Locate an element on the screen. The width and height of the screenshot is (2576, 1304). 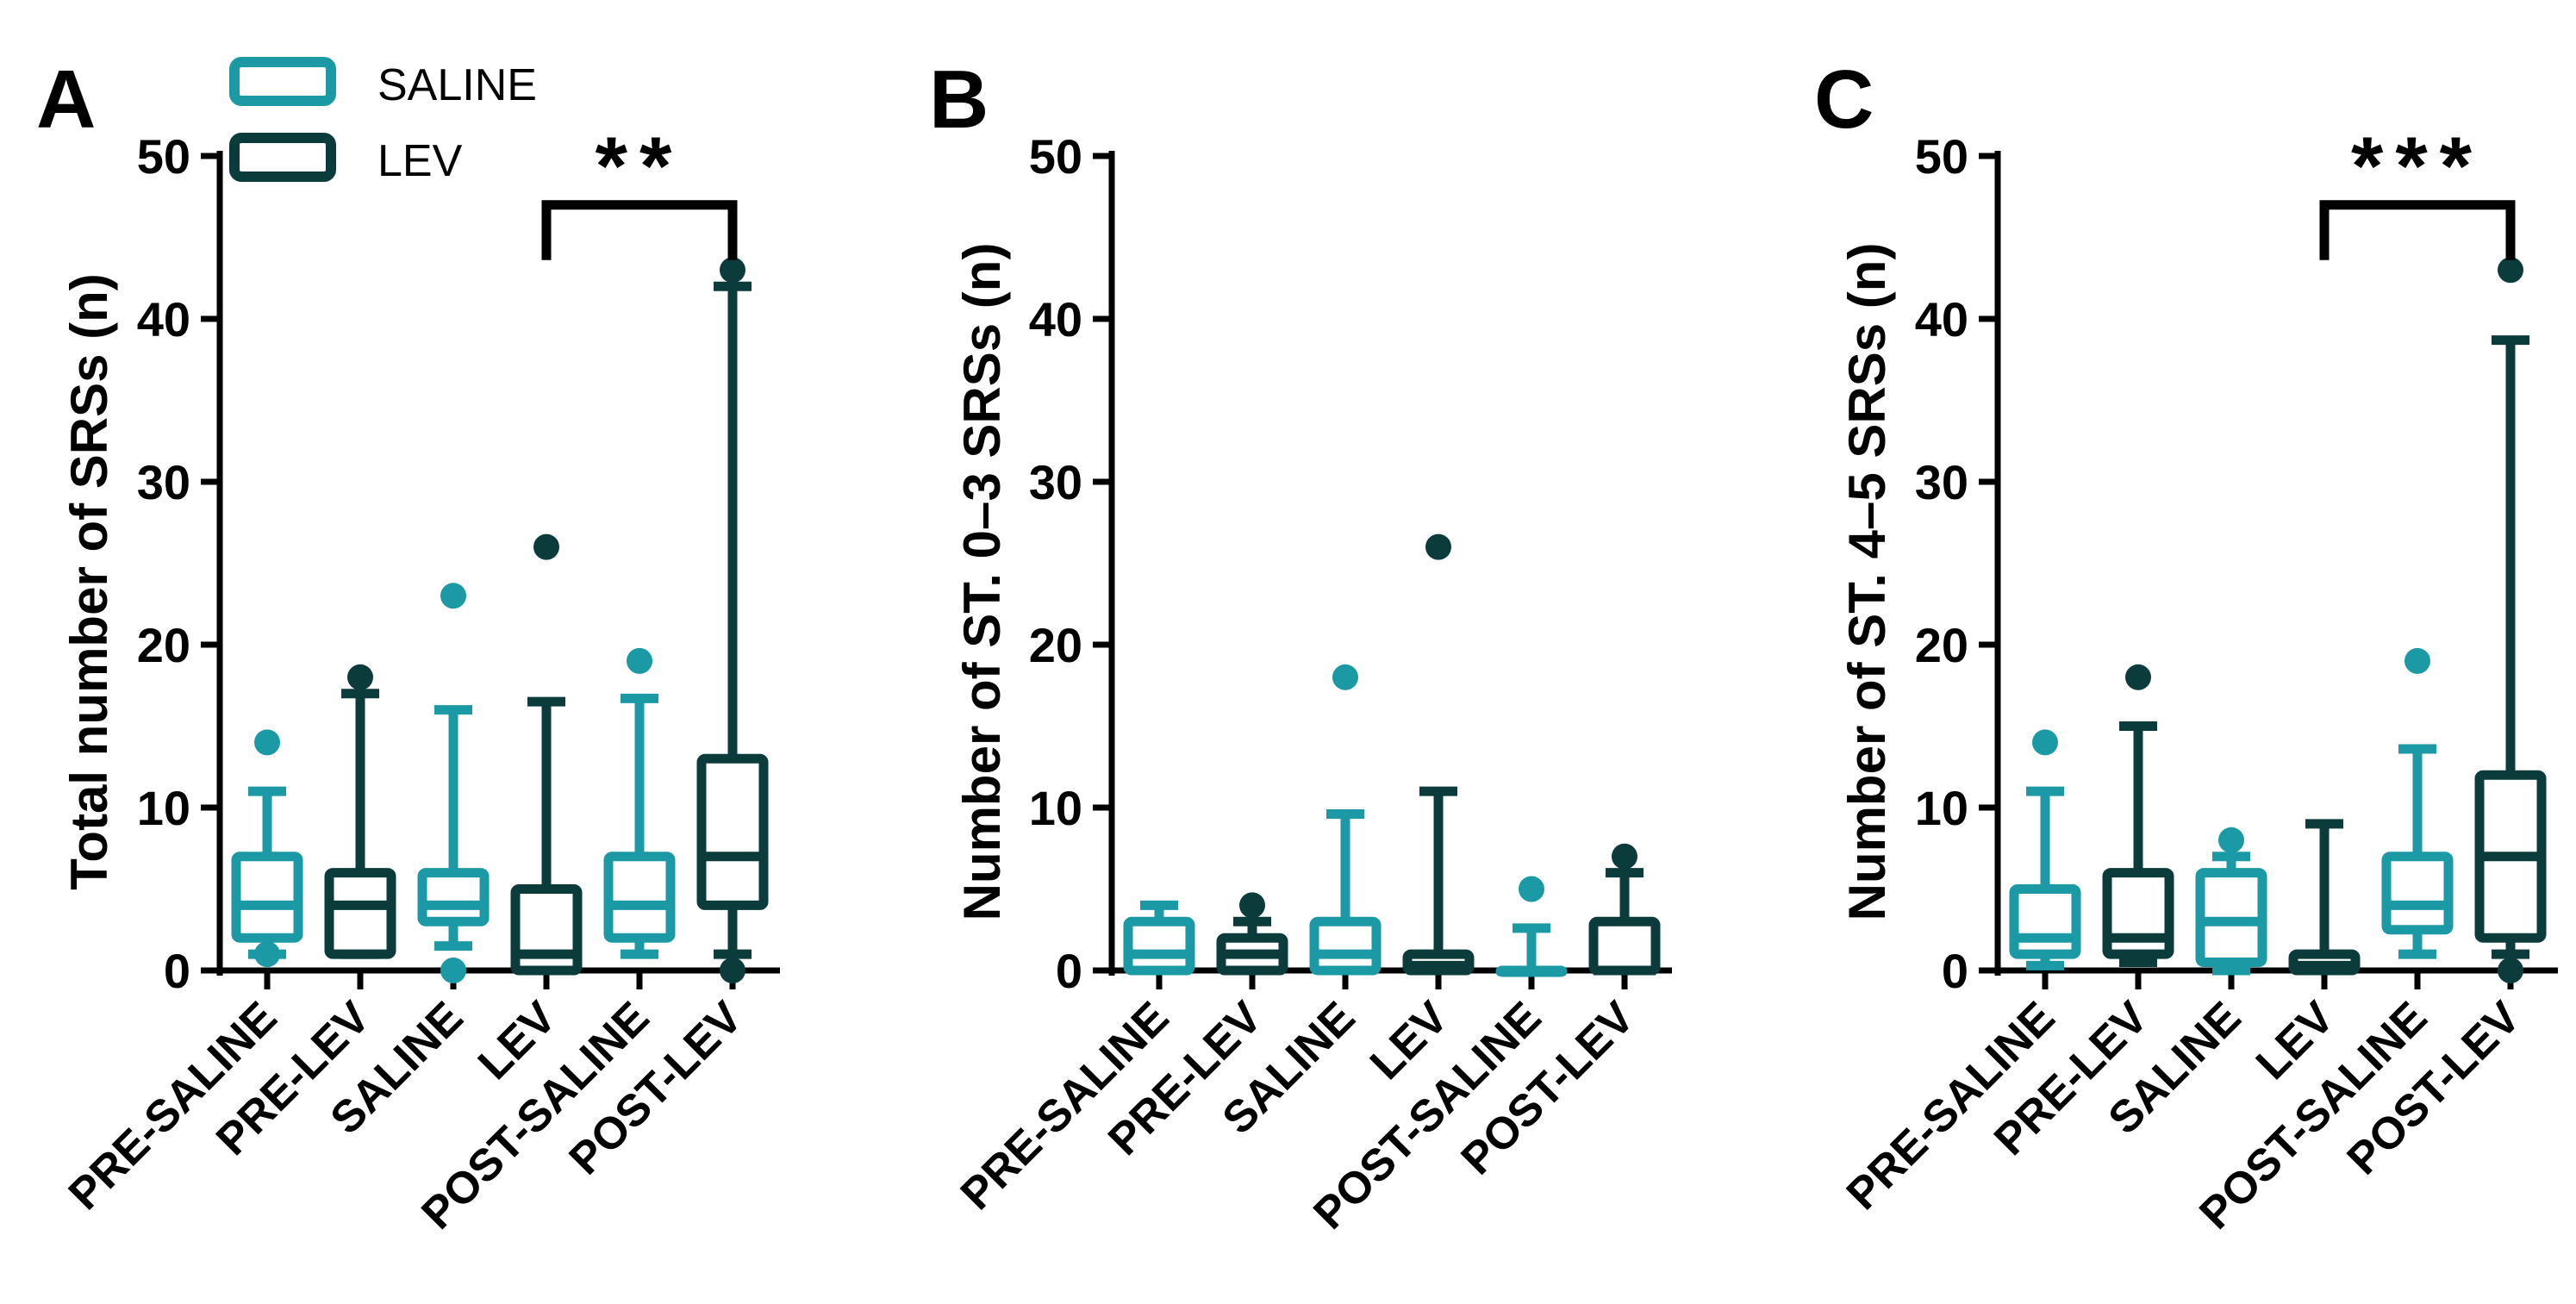
y-axis-title-a: Total number of SRSs (n) is located at coordinates (89, 581).